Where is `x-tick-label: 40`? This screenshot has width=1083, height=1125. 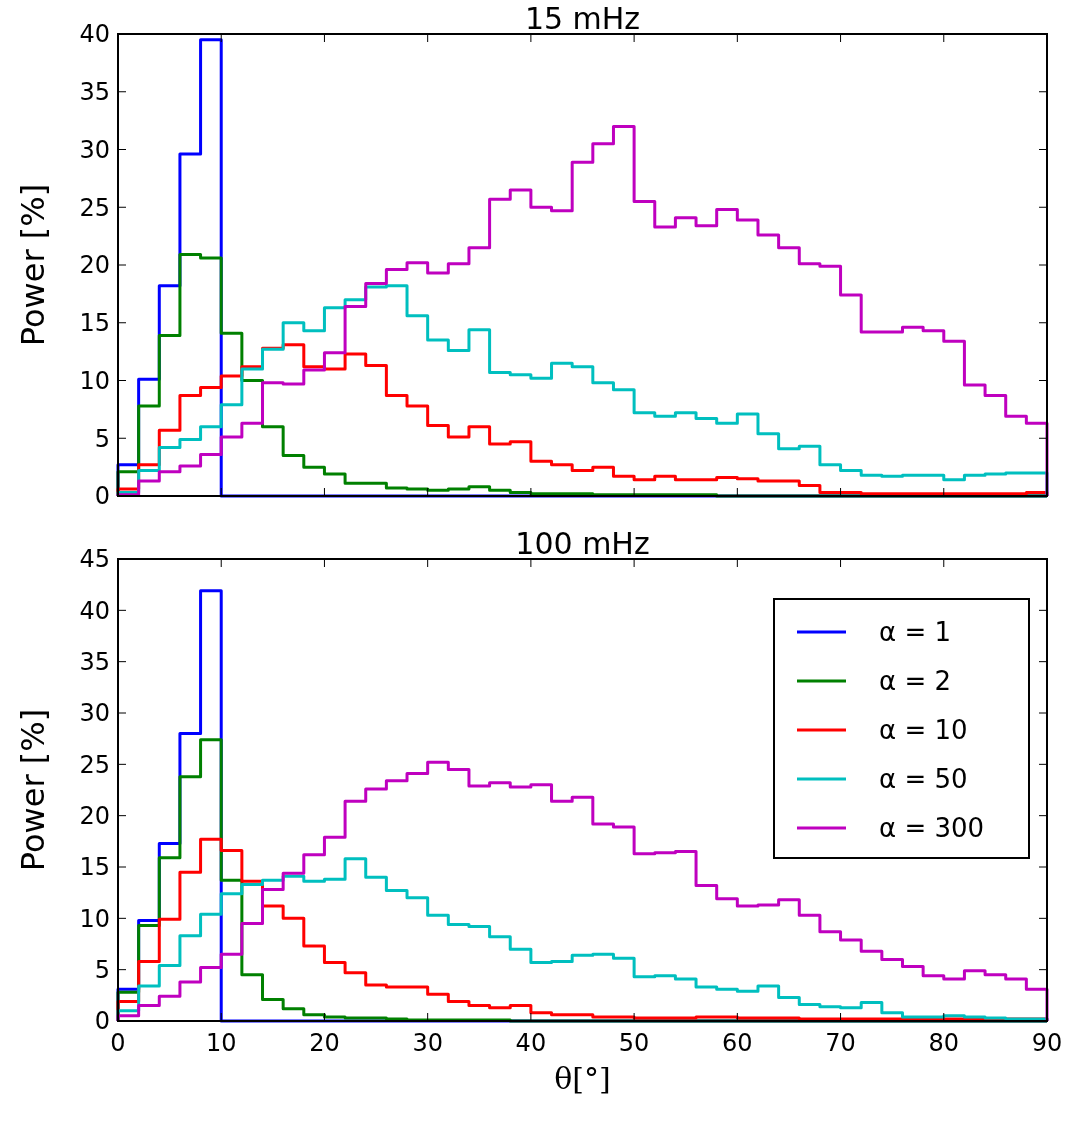 x-tick-label: 40 is located at coordinates (531, 1043).